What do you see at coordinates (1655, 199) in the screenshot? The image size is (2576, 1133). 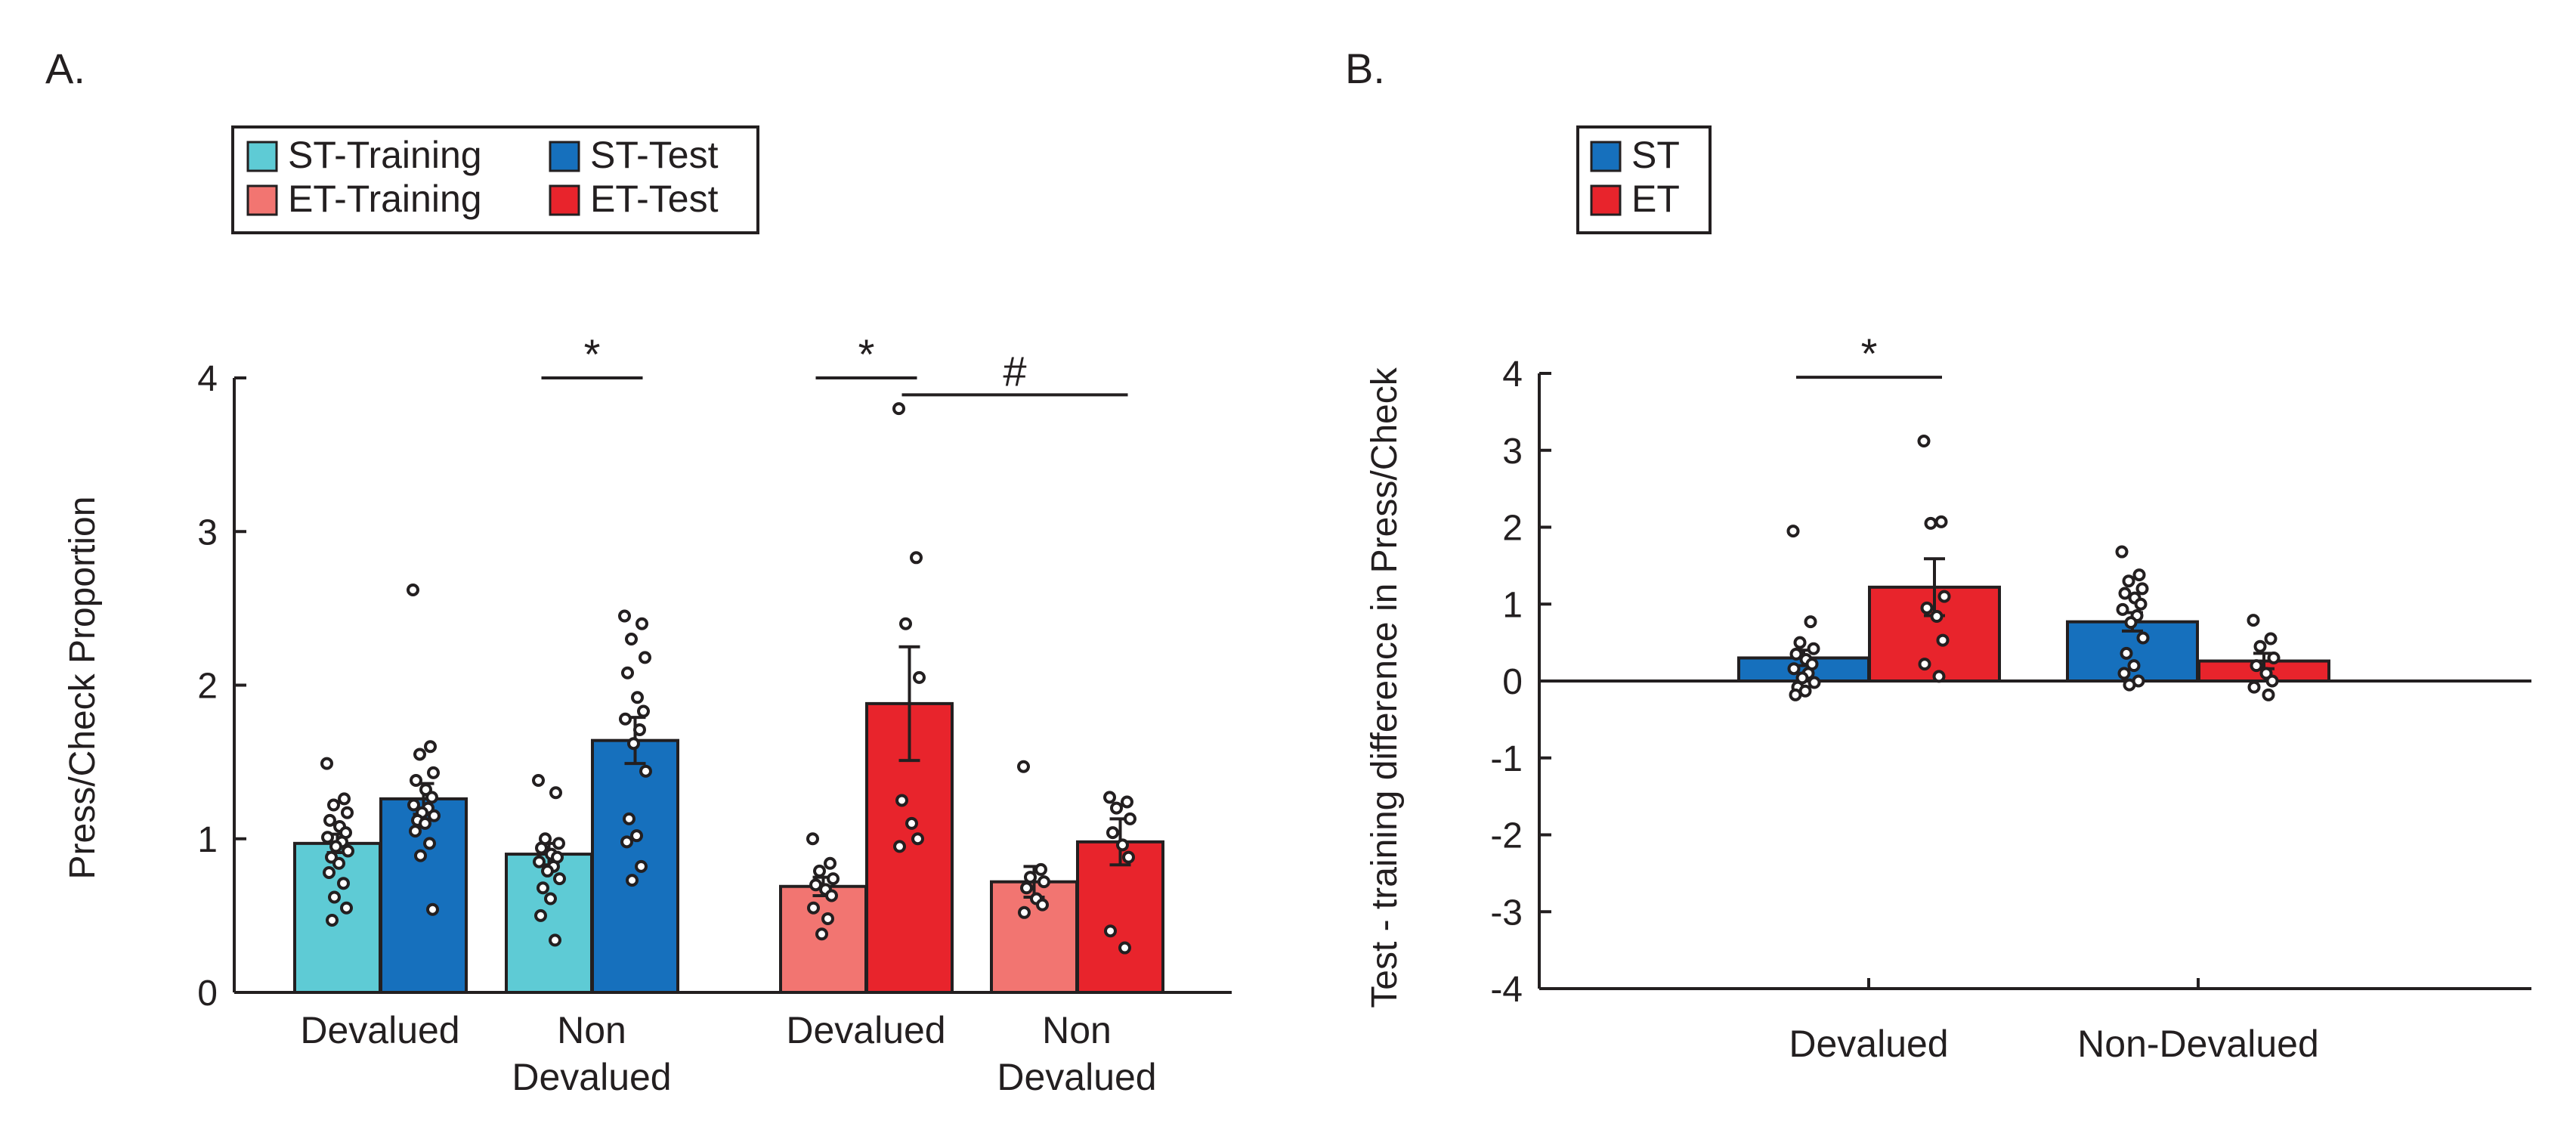 I see `legend-label-et: ET` at bounding box center [1655, 199].